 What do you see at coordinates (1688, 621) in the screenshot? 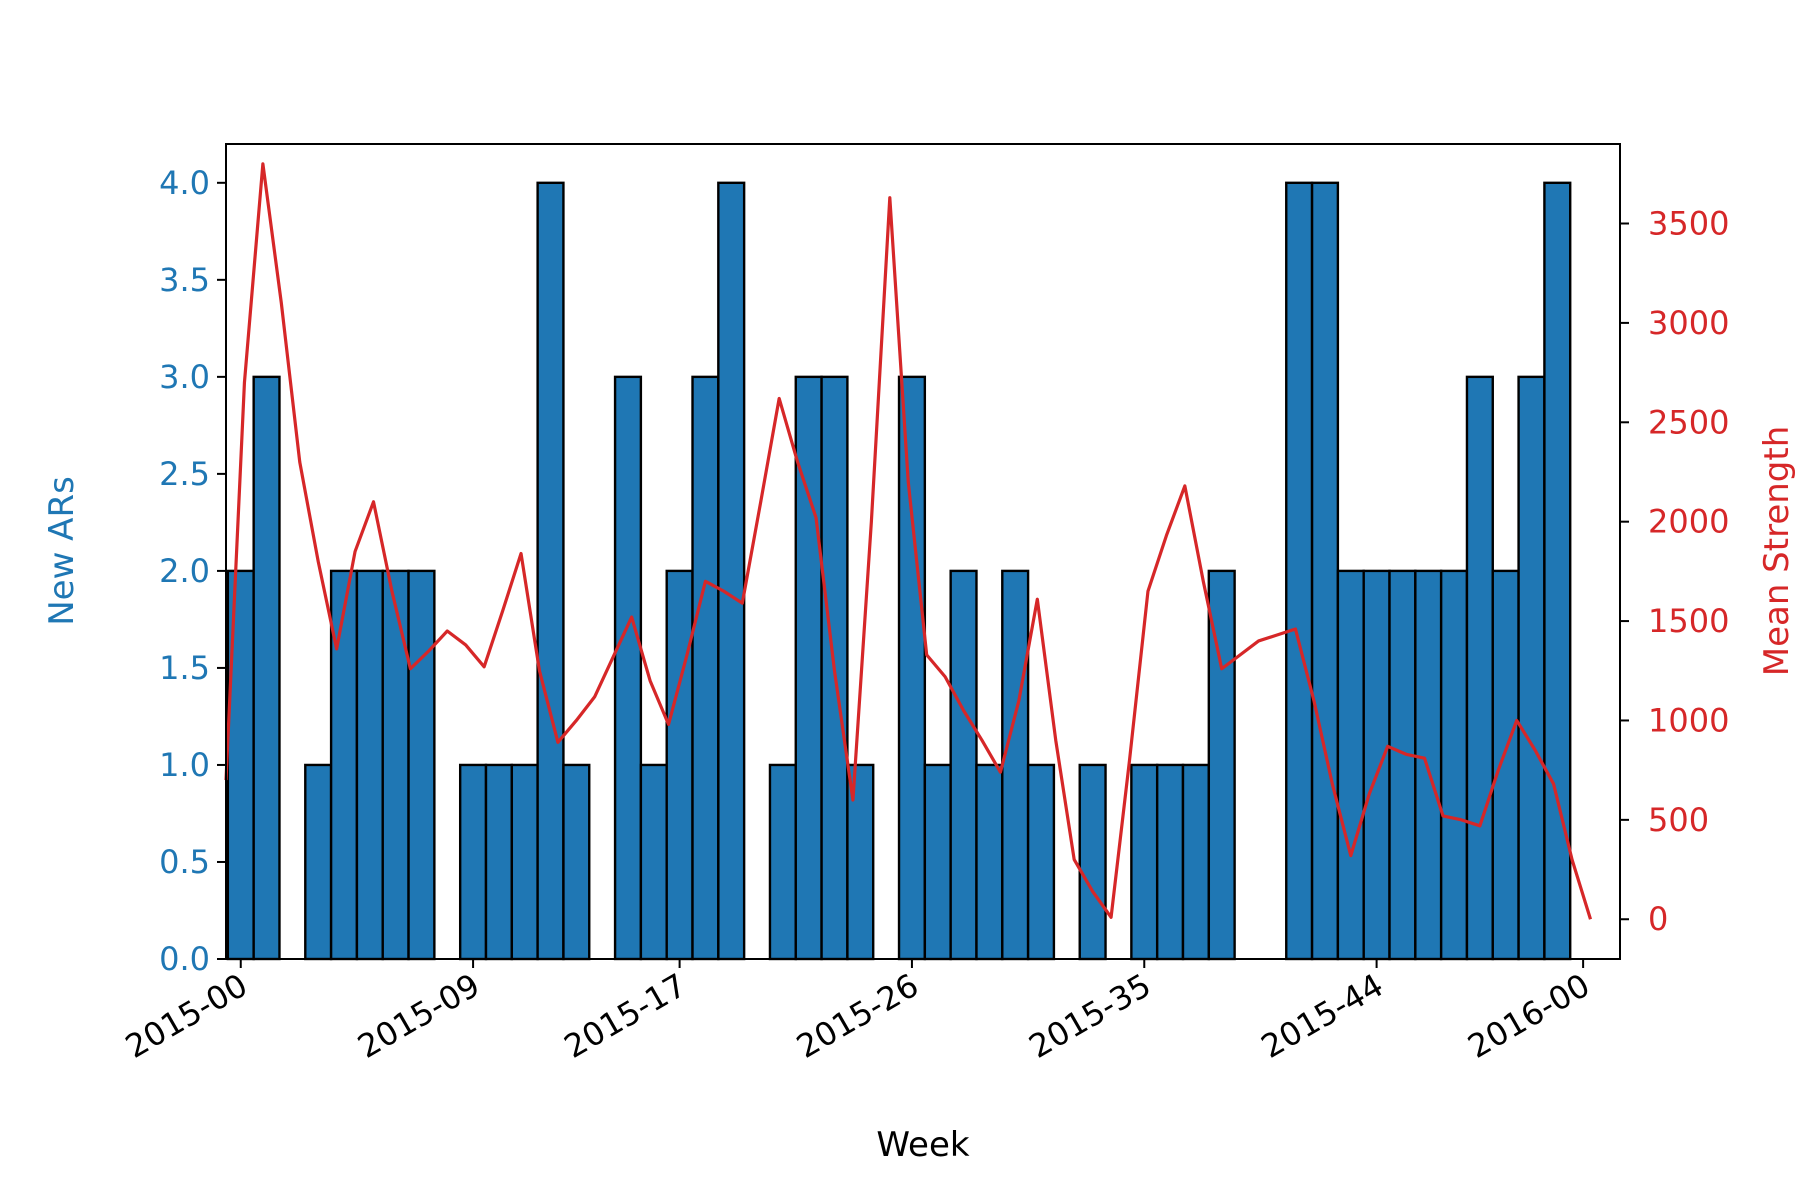
I see `right-y-tick-label: 1500` at bounding box center [1688, 621].